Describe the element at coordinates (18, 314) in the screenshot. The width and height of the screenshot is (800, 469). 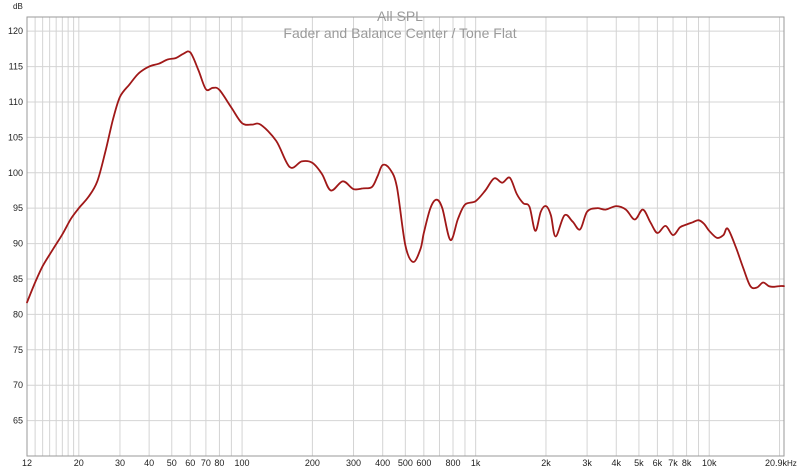
I see `y-tick-label: 80` at that location.